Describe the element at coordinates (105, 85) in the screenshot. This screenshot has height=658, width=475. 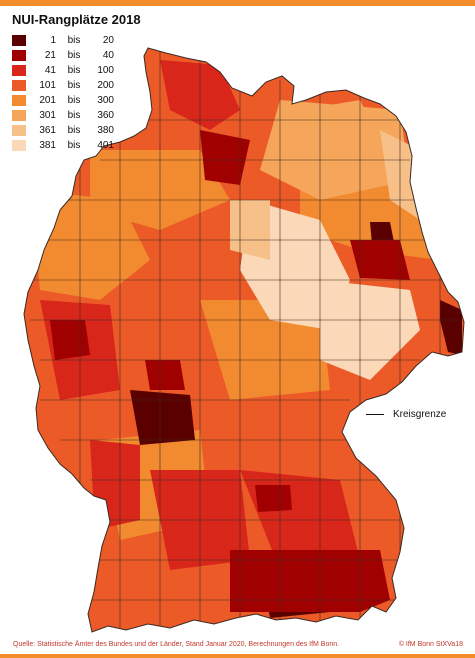
I see `legend-to: 200` at that location.